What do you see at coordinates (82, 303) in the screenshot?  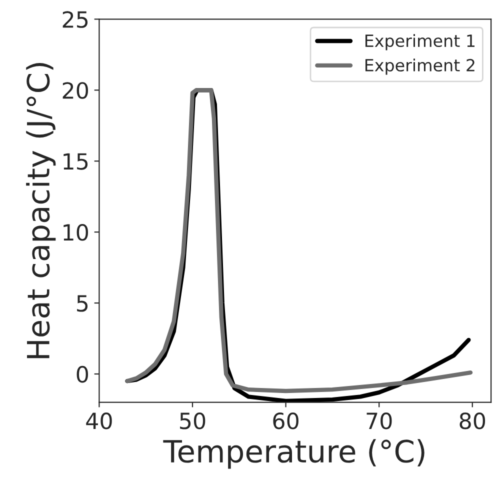 I see `y-tick-label: 5` at bounding box center [82, 303].